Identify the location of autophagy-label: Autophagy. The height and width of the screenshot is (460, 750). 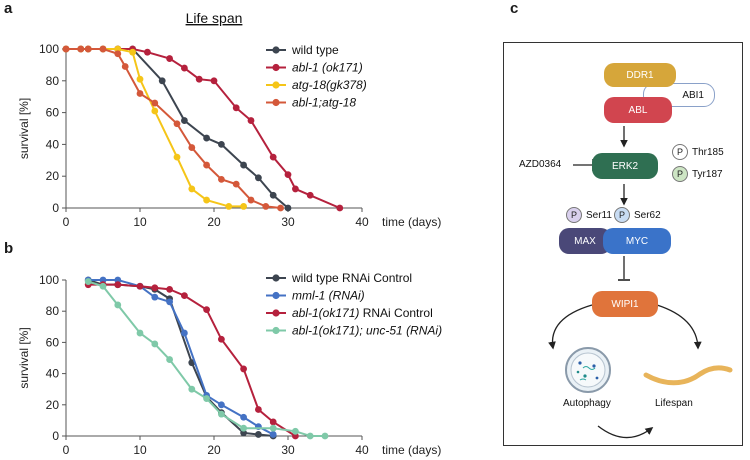
(587, 403).